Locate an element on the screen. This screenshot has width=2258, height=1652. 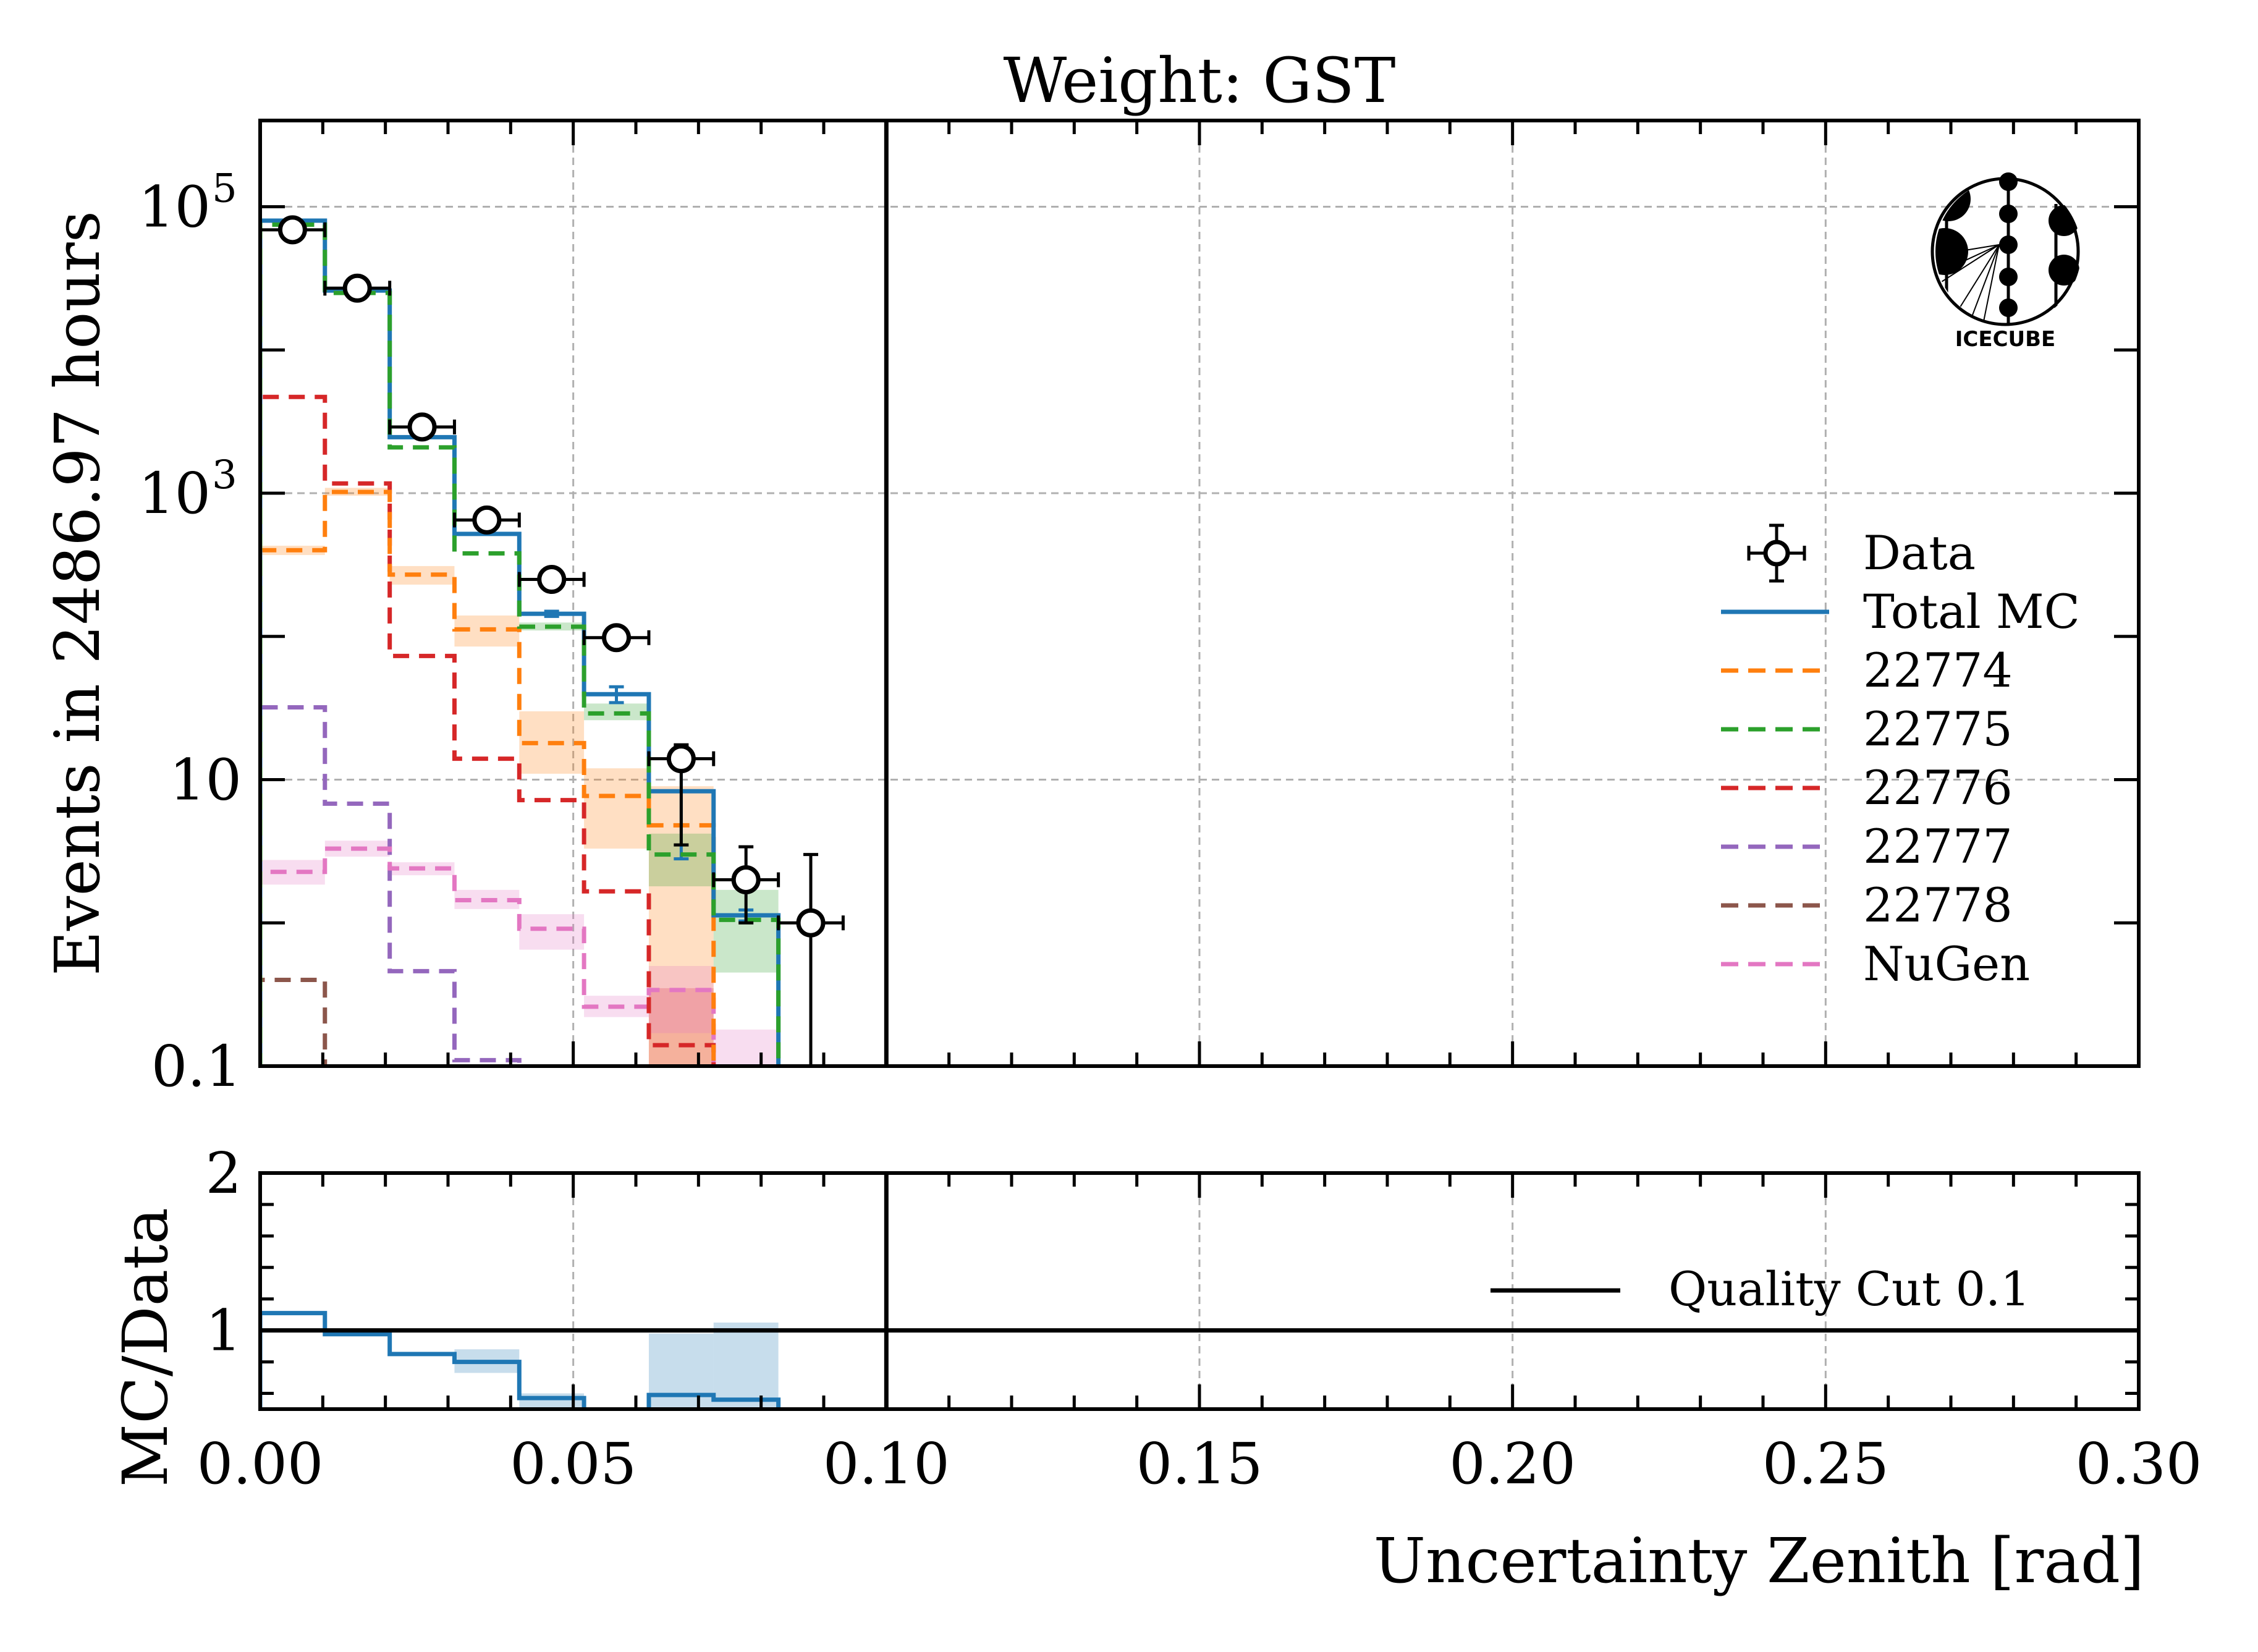
x-tick-label: 0.25 is located at coordinates (1825, 1464).